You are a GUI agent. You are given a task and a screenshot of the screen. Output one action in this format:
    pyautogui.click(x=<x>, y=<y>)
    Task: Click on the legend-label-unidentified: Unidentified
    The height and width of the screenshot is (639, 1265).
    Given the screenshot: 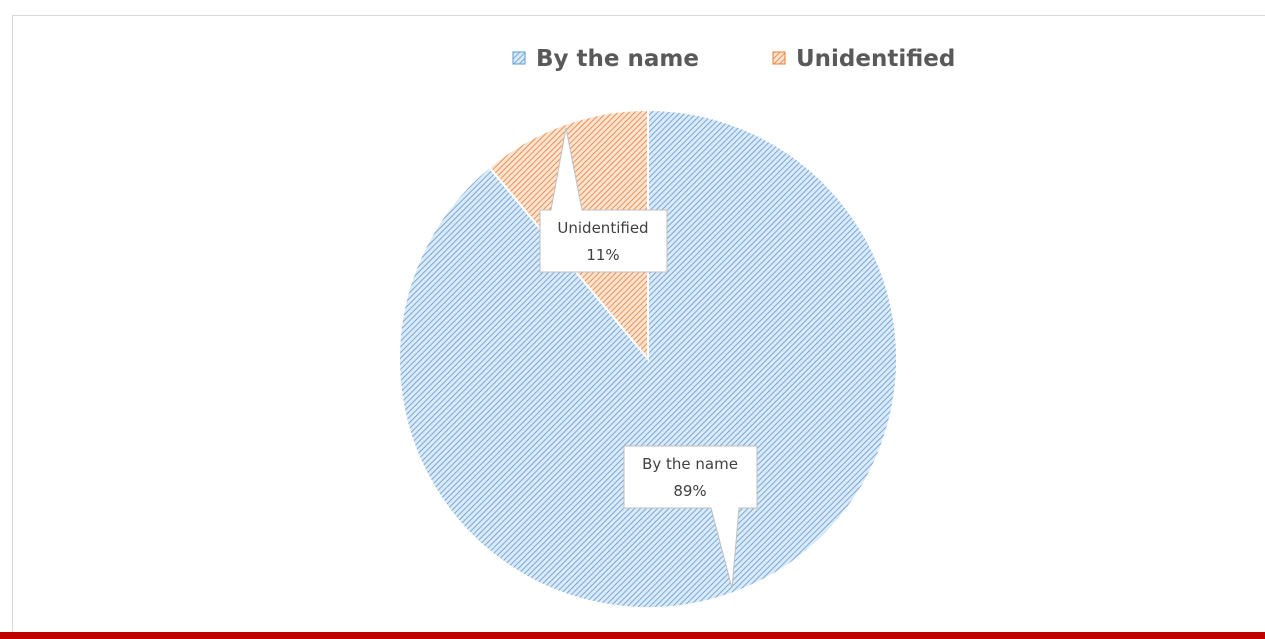 What is the action you would take?
    pyautogui.click(x=875, y=59)
    